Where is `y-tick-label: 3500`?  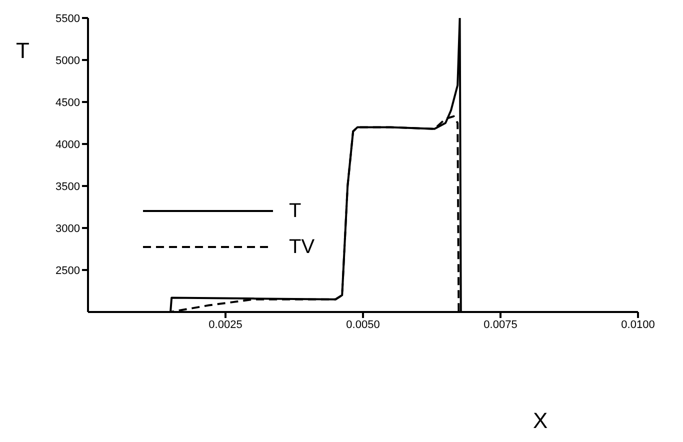 y-tick-label: 3500 is located at coordinates (68, 186).